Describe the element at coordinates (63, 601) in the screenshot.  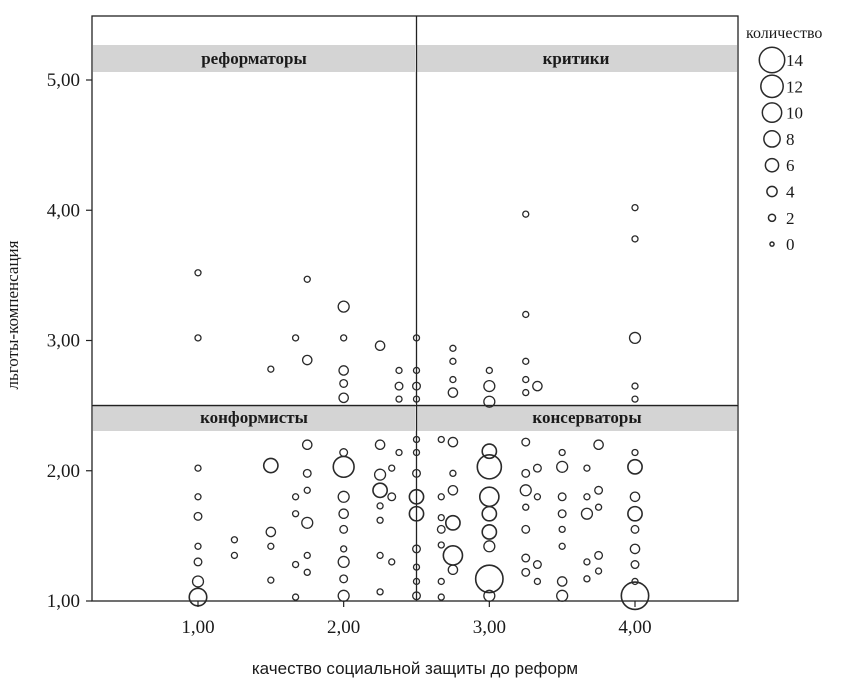
I see `y-tick-label: 1,00` at that location.